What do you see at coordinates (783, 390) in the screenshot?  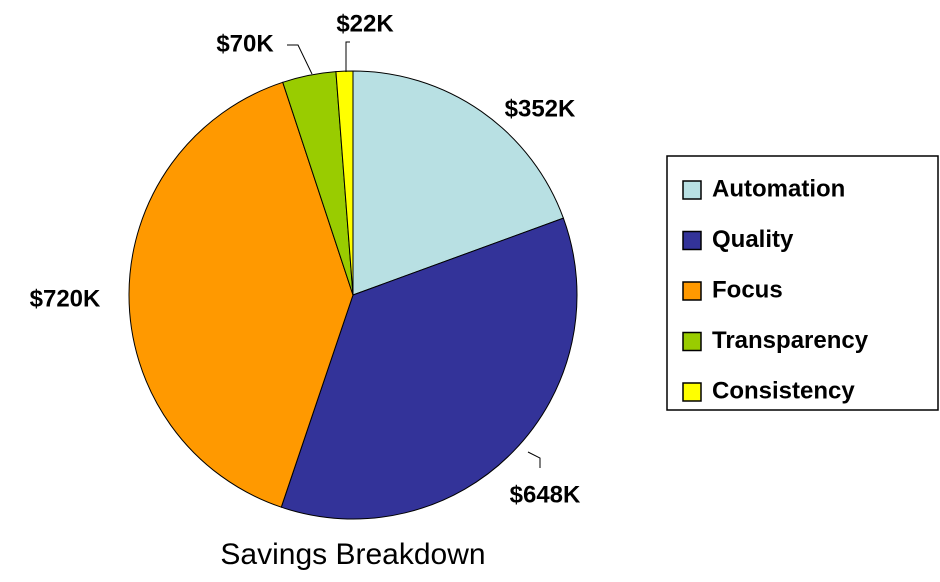 I see `legend-label: Consistency` at bounding box center [783, 390].